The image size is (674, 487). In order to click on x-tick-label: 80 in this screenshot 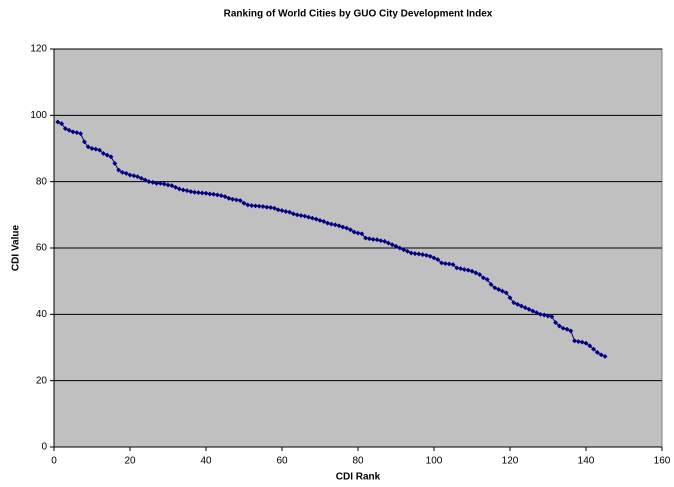, I will do `click(358, 461)`.